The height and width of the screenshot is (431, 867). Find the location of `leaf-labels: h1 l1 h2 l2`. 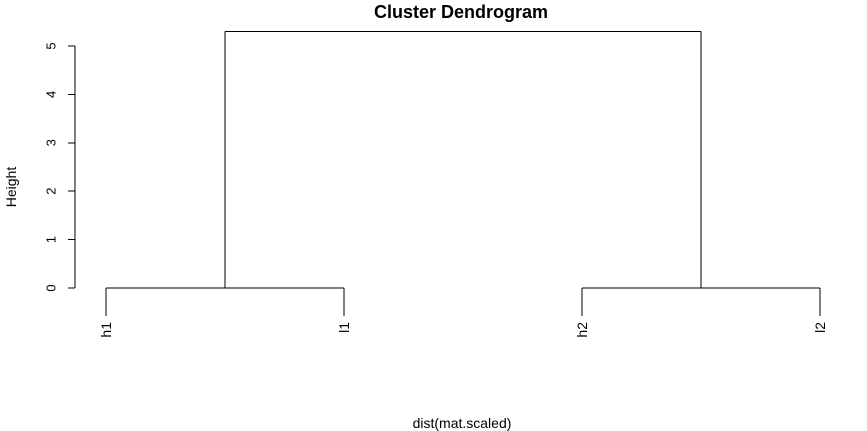

leaf-labels: h1 l1 h2 l2 is located at coordinates (463, 330).